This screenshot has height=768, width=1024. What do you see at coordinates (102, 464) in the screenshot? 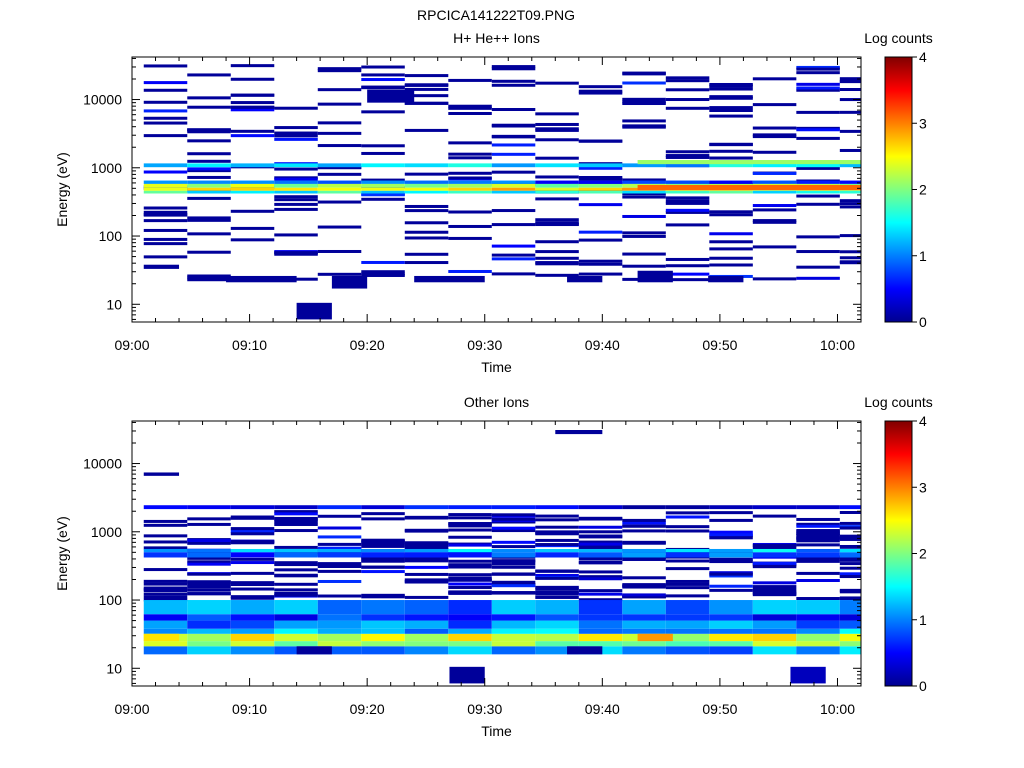
I see `y-tick-label: 10000` at bounding box center [102, 464].